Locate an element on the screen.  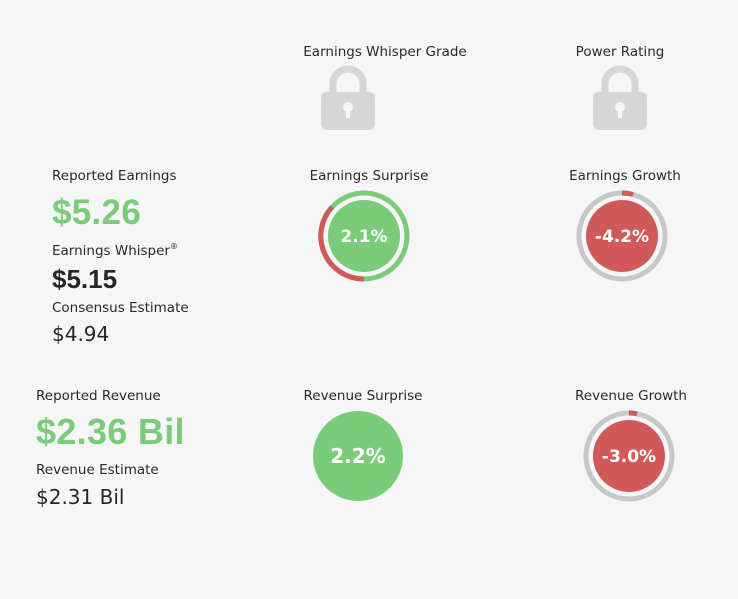
revenue-growth-arc is located at coordinates (633, 413).